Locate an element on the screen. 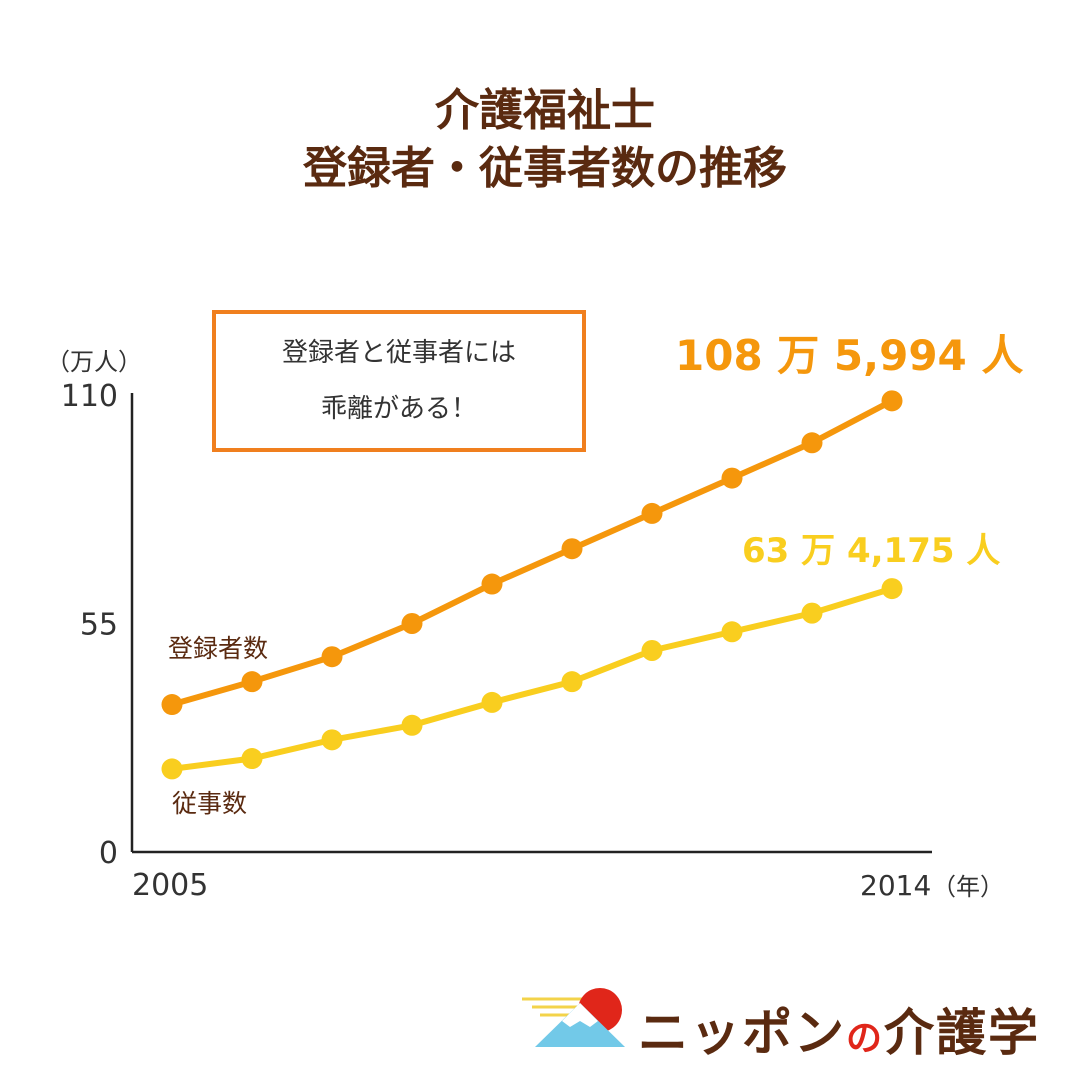  x-tick-label: 2014 is located at coordinates (895, 885).